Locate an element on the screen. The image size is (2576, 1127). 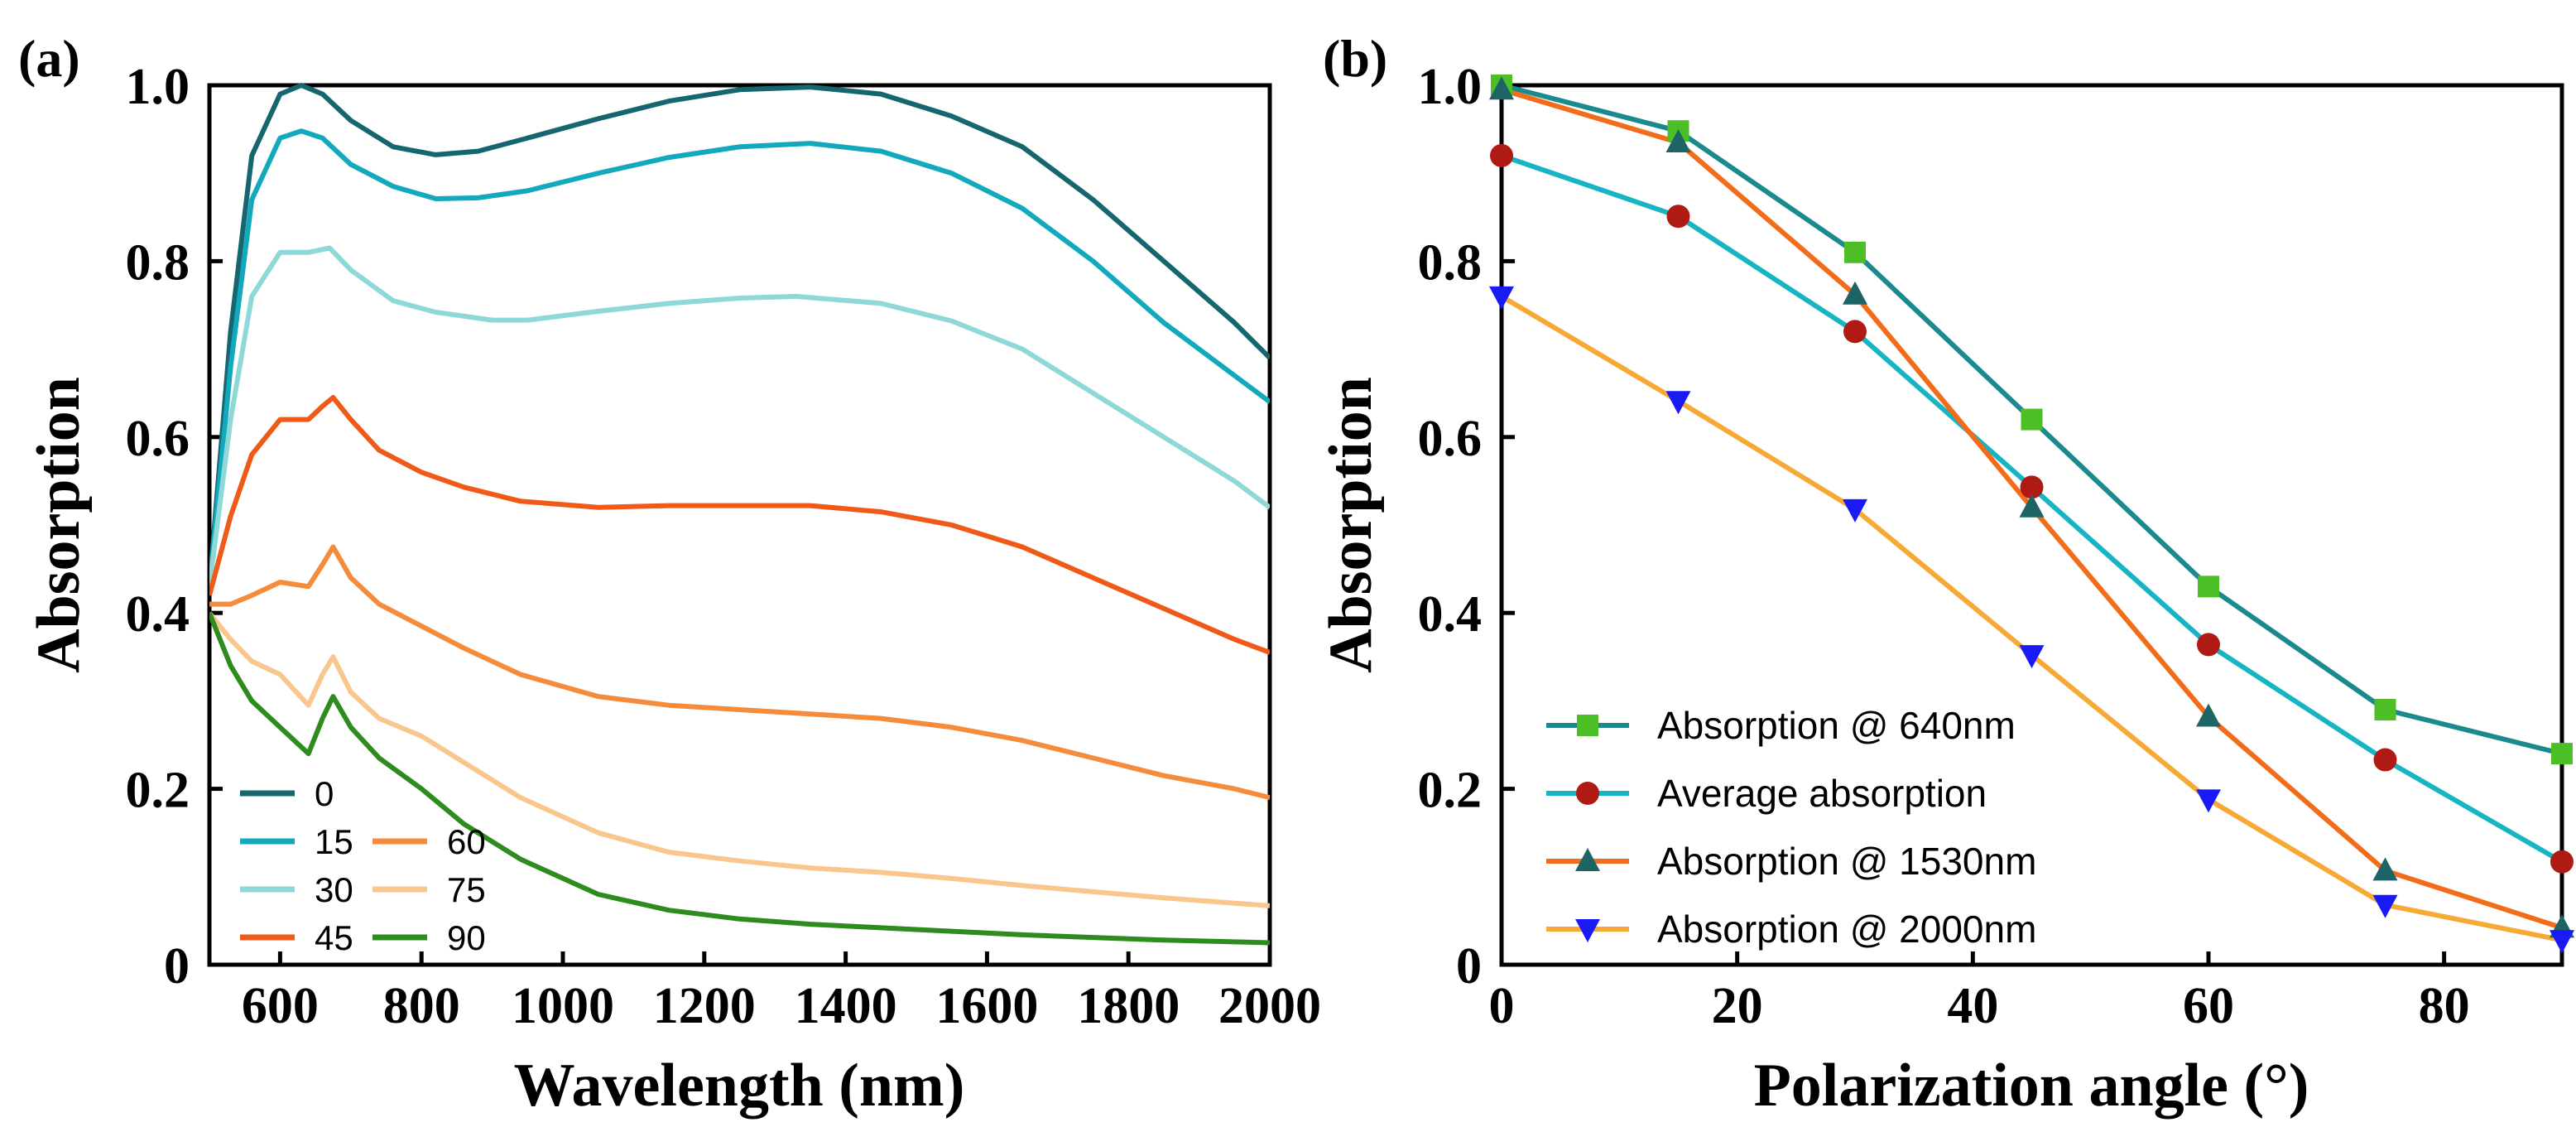
panel-b-y-tick-label: 0 is located at coordinates (1469, 966).